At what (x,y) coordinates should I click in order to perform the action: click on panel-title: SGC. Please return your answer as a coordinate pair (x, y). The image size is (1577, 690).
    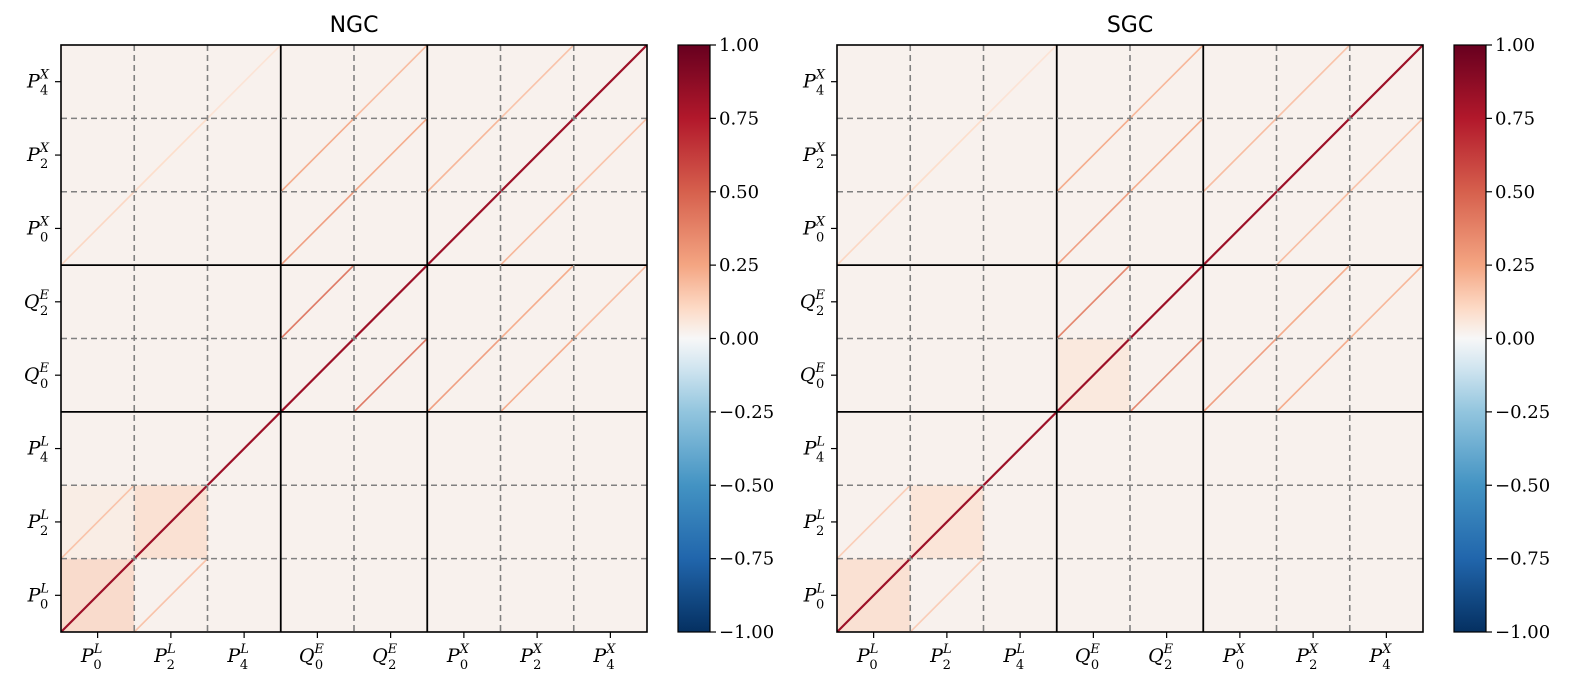
    Looking at the image, I should click on (1130, 25).